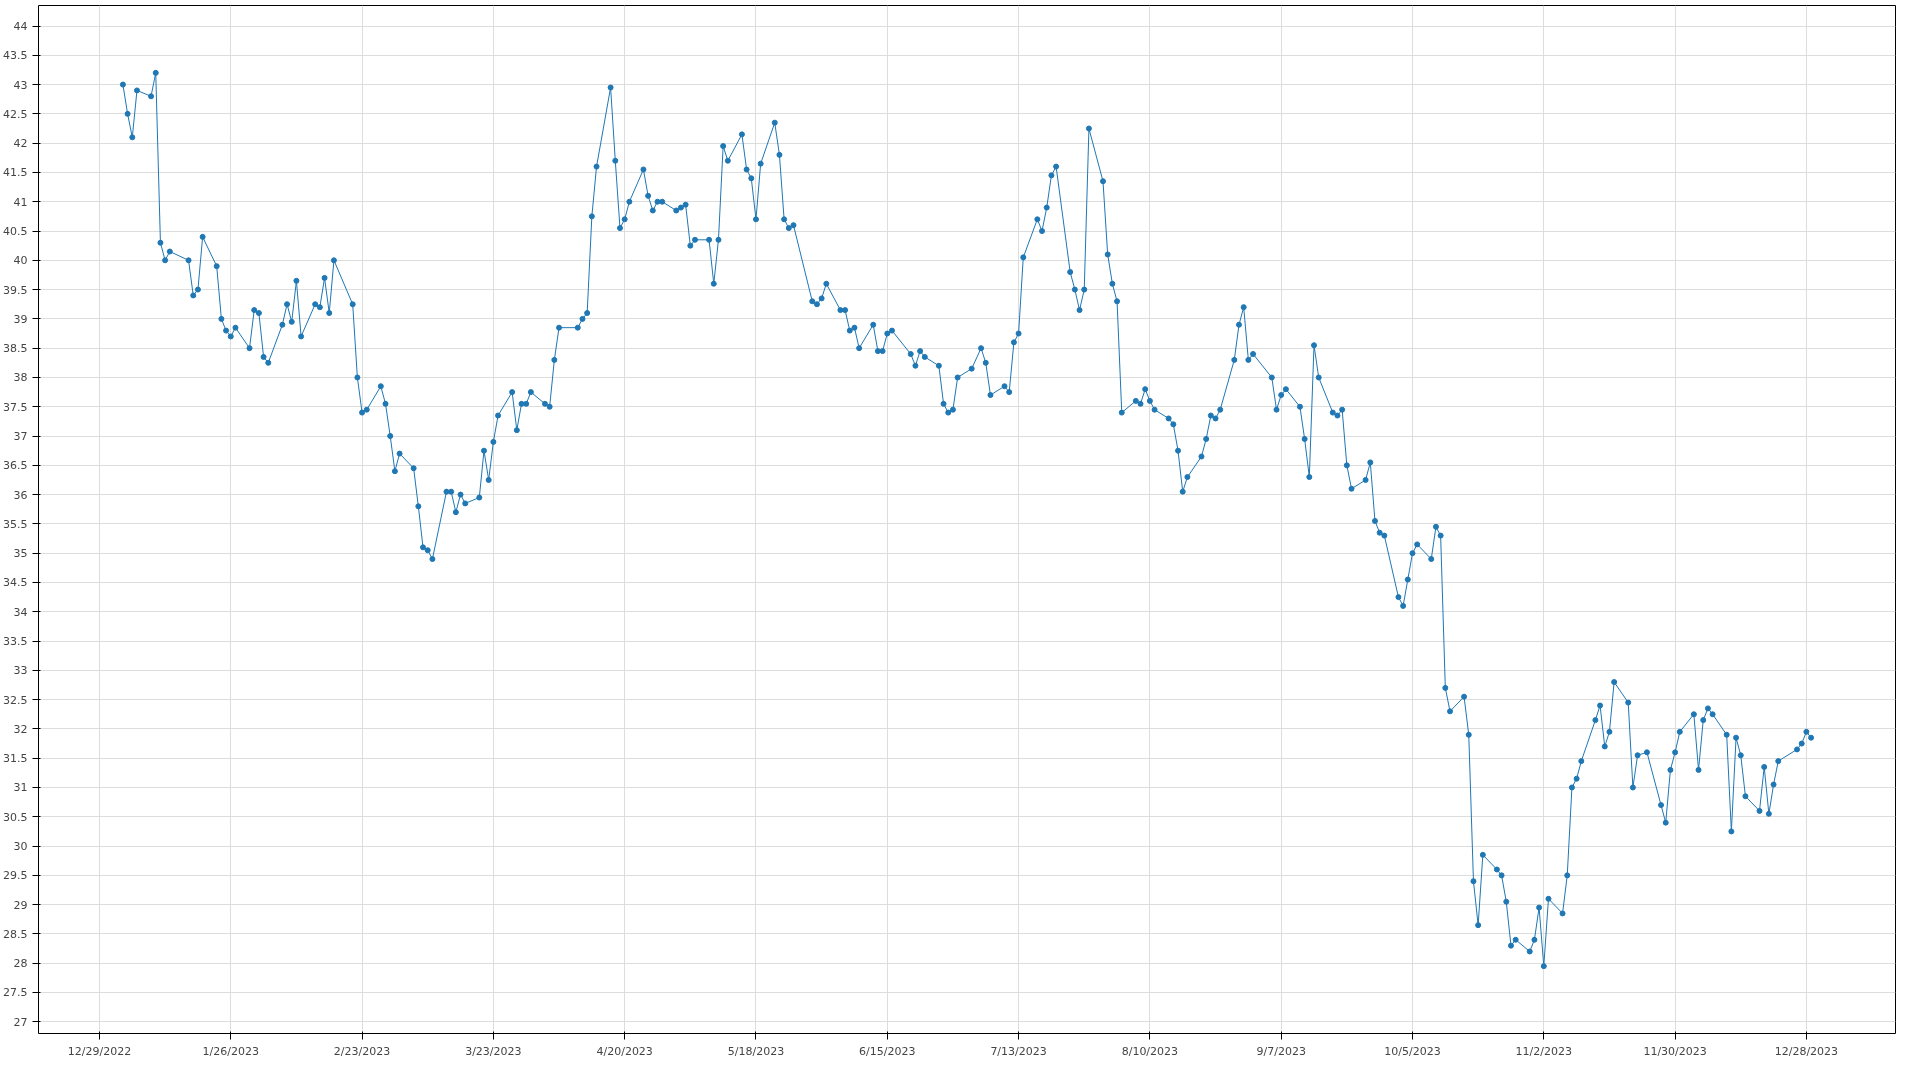 This screenshot has height=1080, width=1920. What do you see at coordinates (15, 934) in the screenshot?
I see `y-tick-label: 28.5` at bounding box center [15, 934].